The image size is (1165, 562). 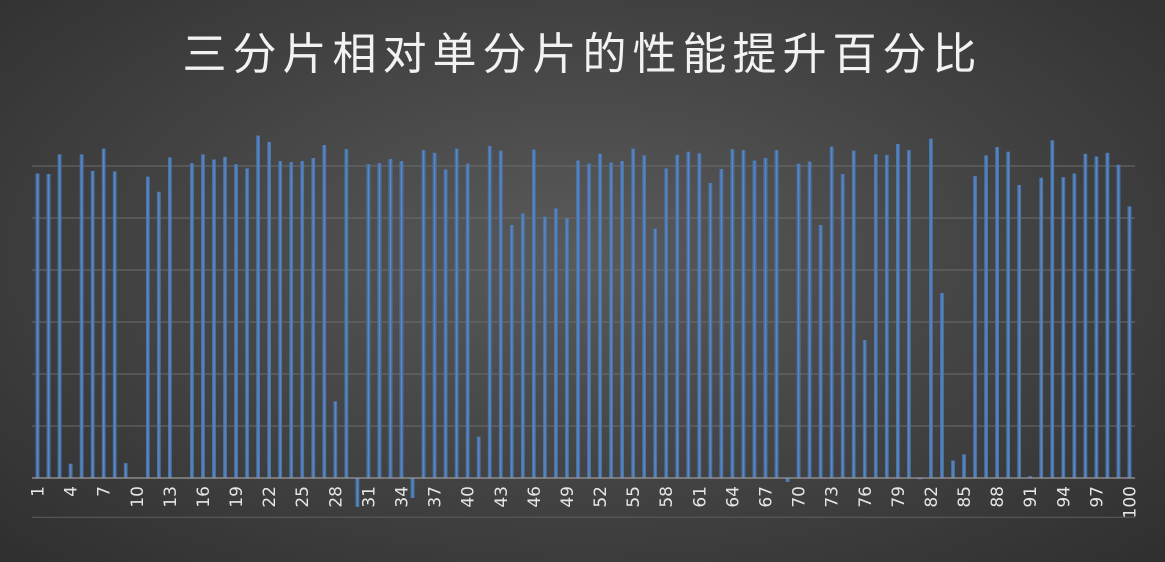 I want to click on x-tick-label: 61, so click(x=700, y=497).